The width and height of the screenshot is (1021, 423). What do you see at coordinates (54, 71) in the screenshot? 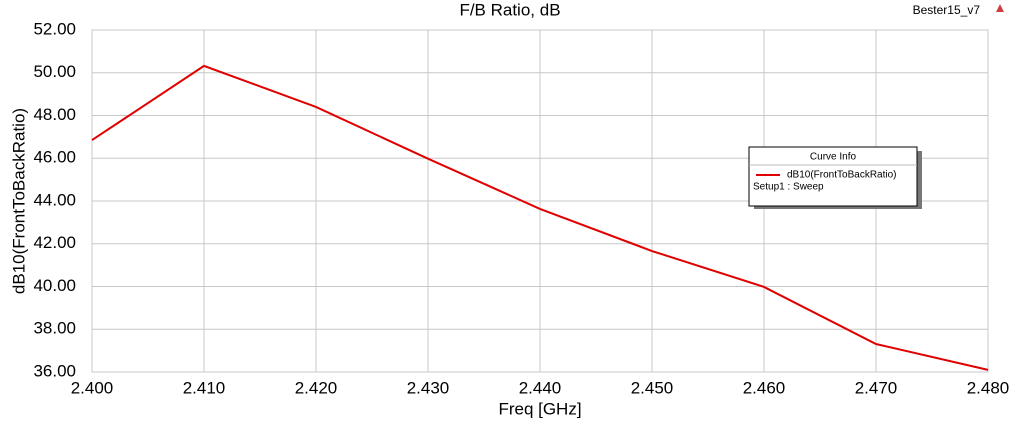
I see `y-tick-label: 50.00` at bounding box center [54, 71].